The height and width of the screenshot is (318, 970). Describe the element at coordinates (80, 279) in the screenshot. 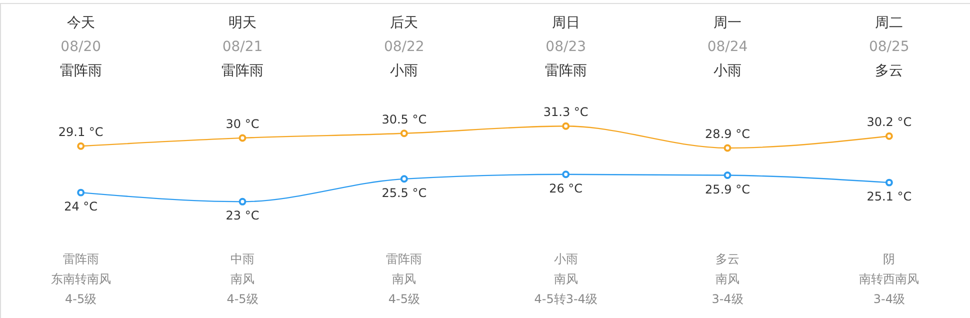

I see `text: 东南转南风` at that location.